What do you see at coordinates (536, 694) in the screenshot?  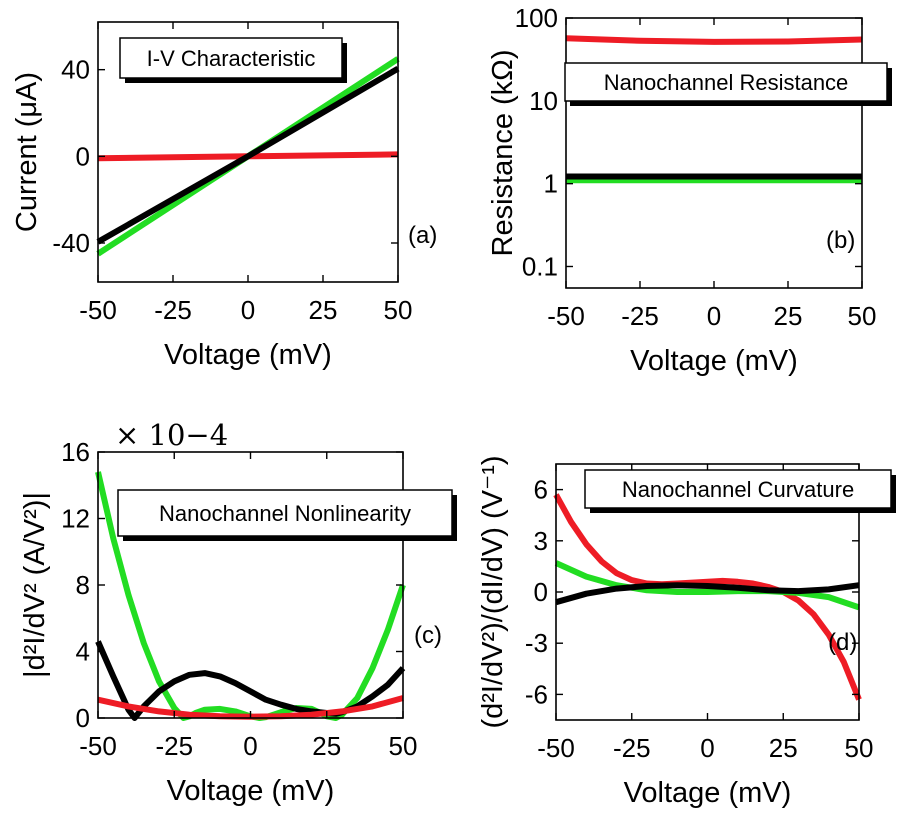 I see `y-tick-label: -6` at bounding box center [536, 694].